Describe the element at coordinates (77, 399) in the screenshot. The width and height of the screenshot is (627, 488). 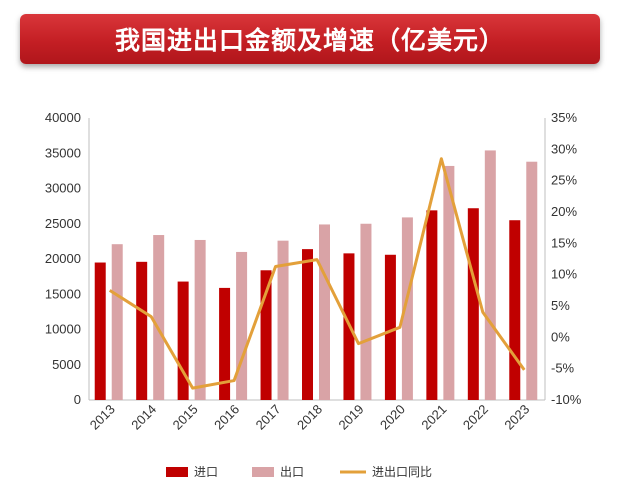
I see `left-y-tick-label: 0` at that location.